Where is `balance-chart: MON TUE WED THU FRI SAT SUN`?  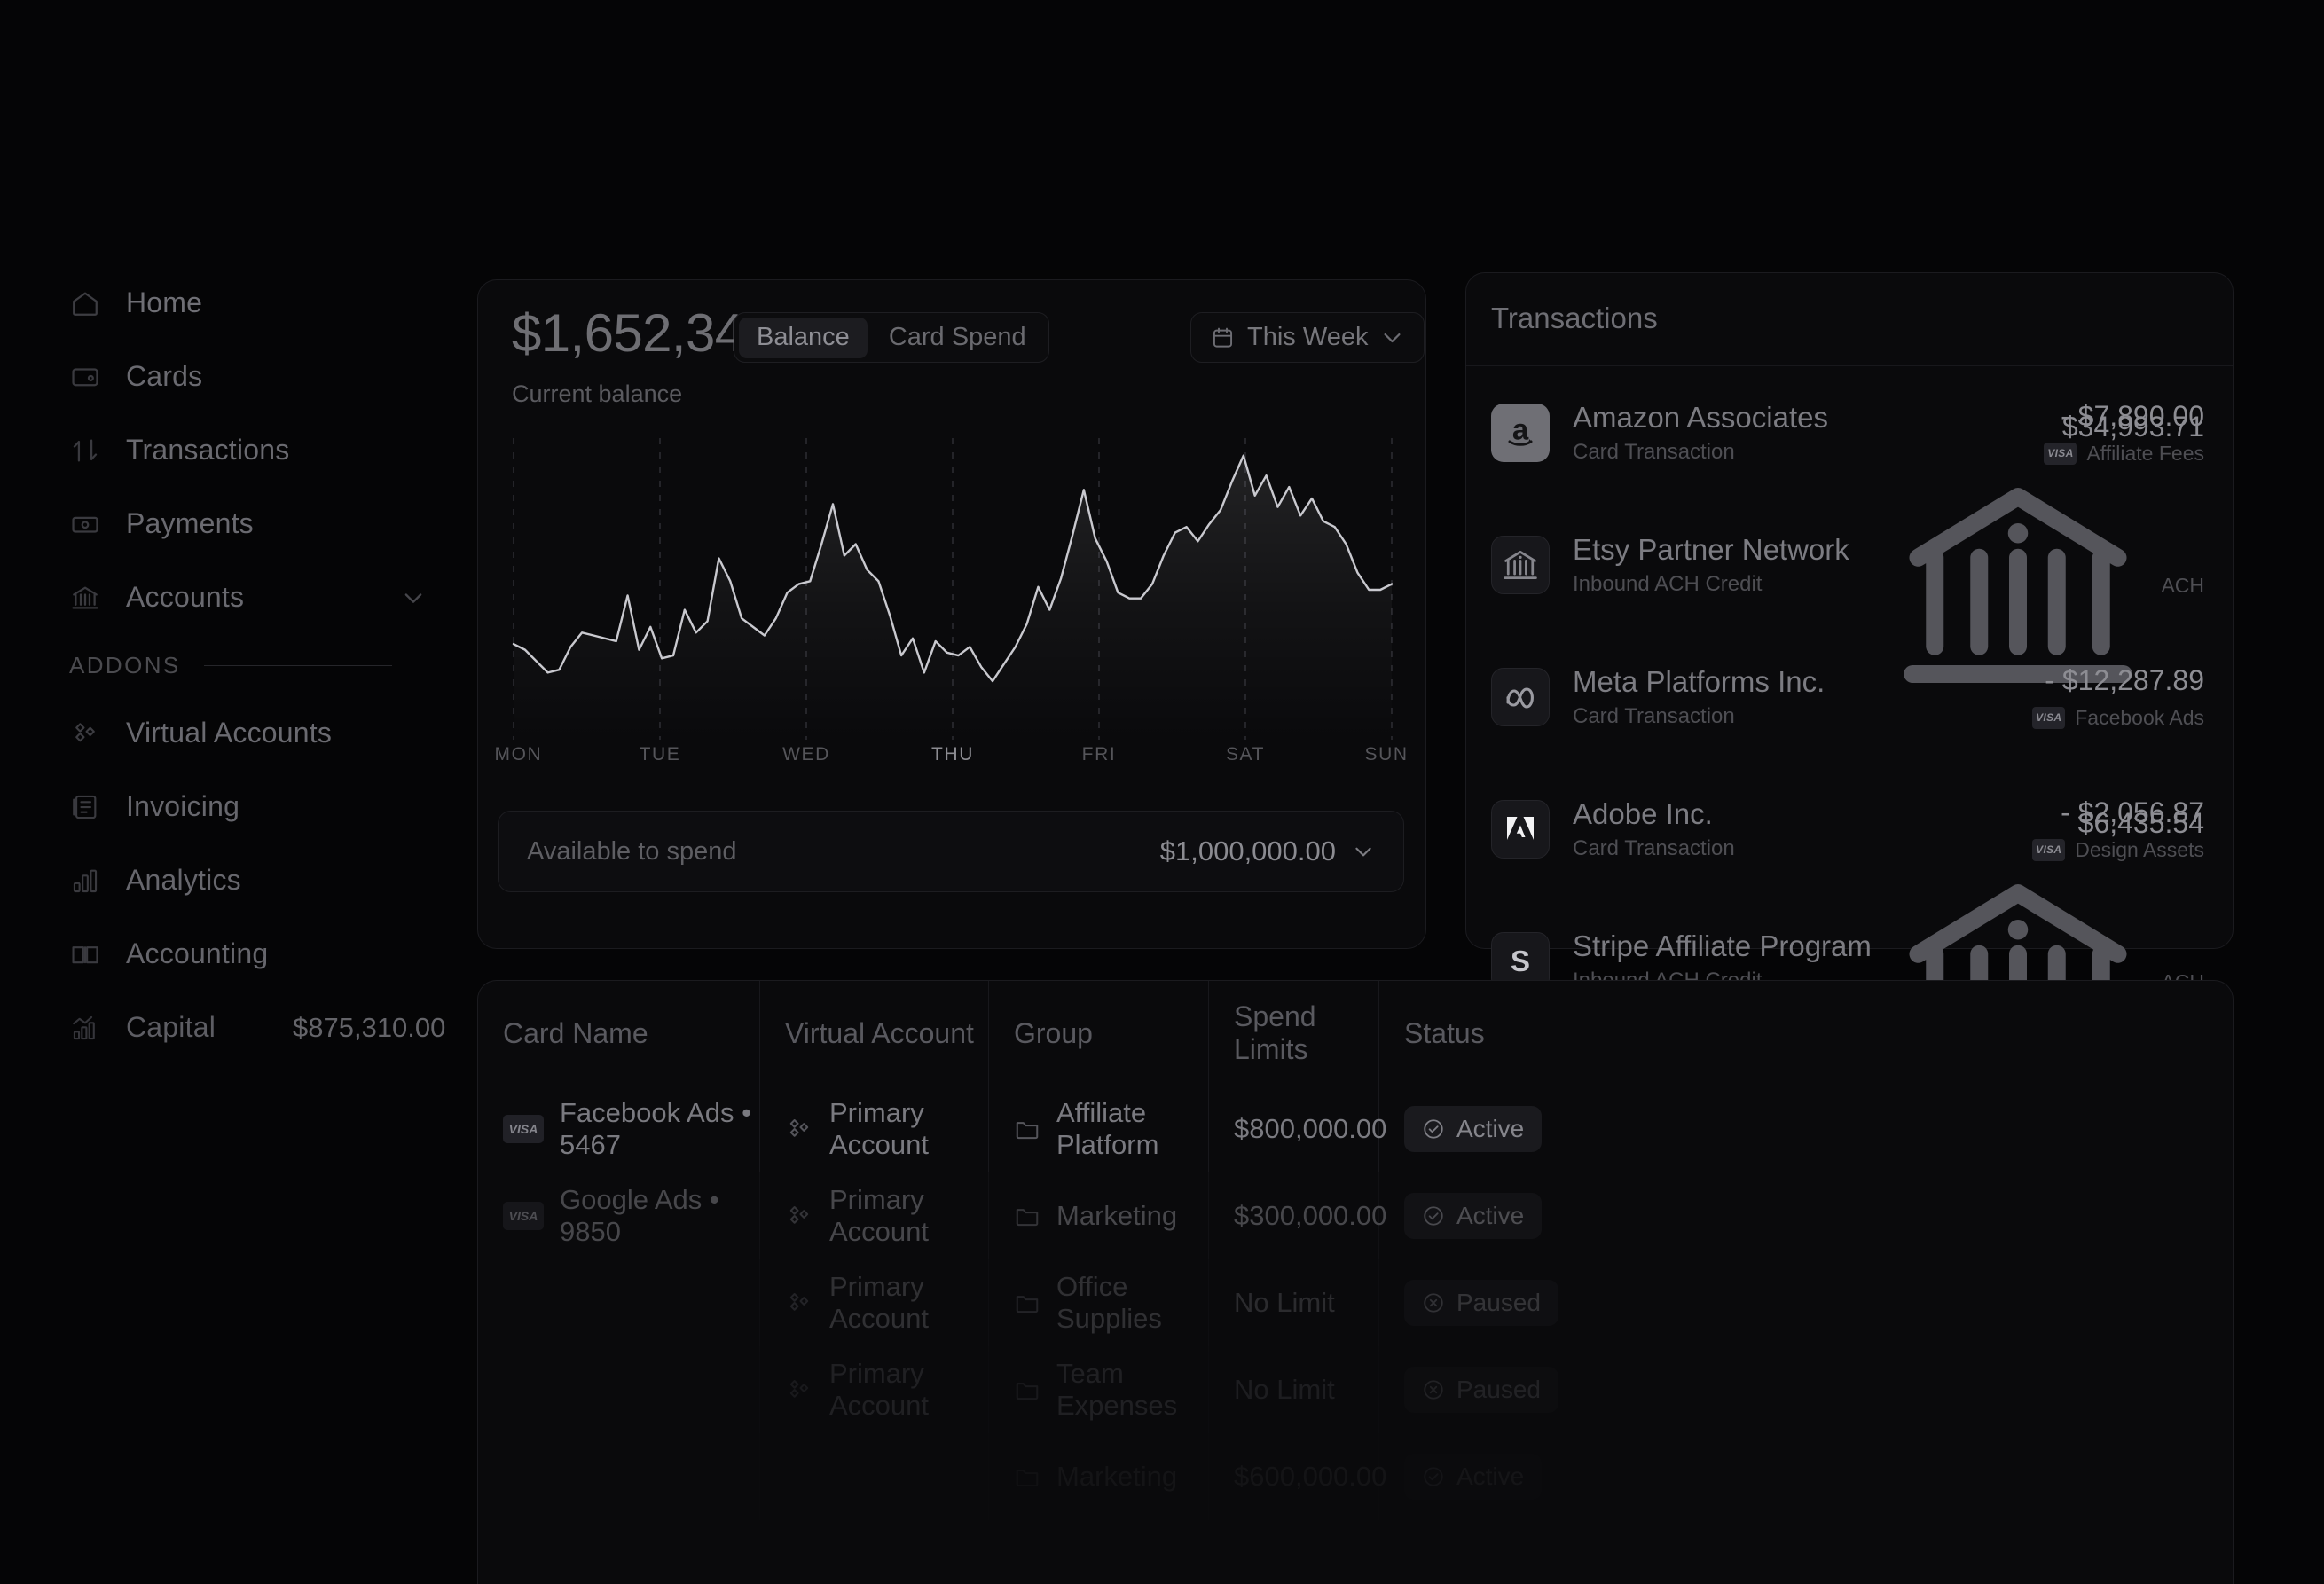 balance-chart: MON TUE WED THU FRI SAT SUN is located at coordinates (951, 615).